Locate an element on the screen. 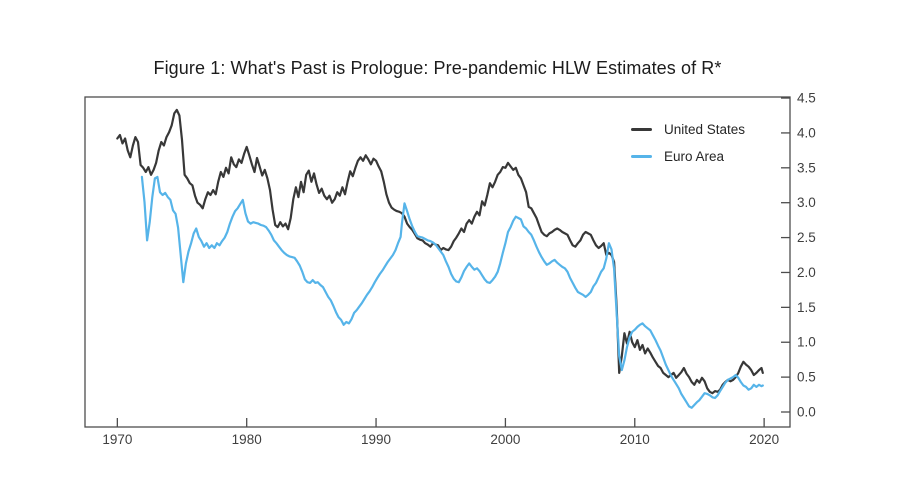 This screenshot has width=900, height=500. y-tick-label: 2.5 is located at coordinates (806, 237).